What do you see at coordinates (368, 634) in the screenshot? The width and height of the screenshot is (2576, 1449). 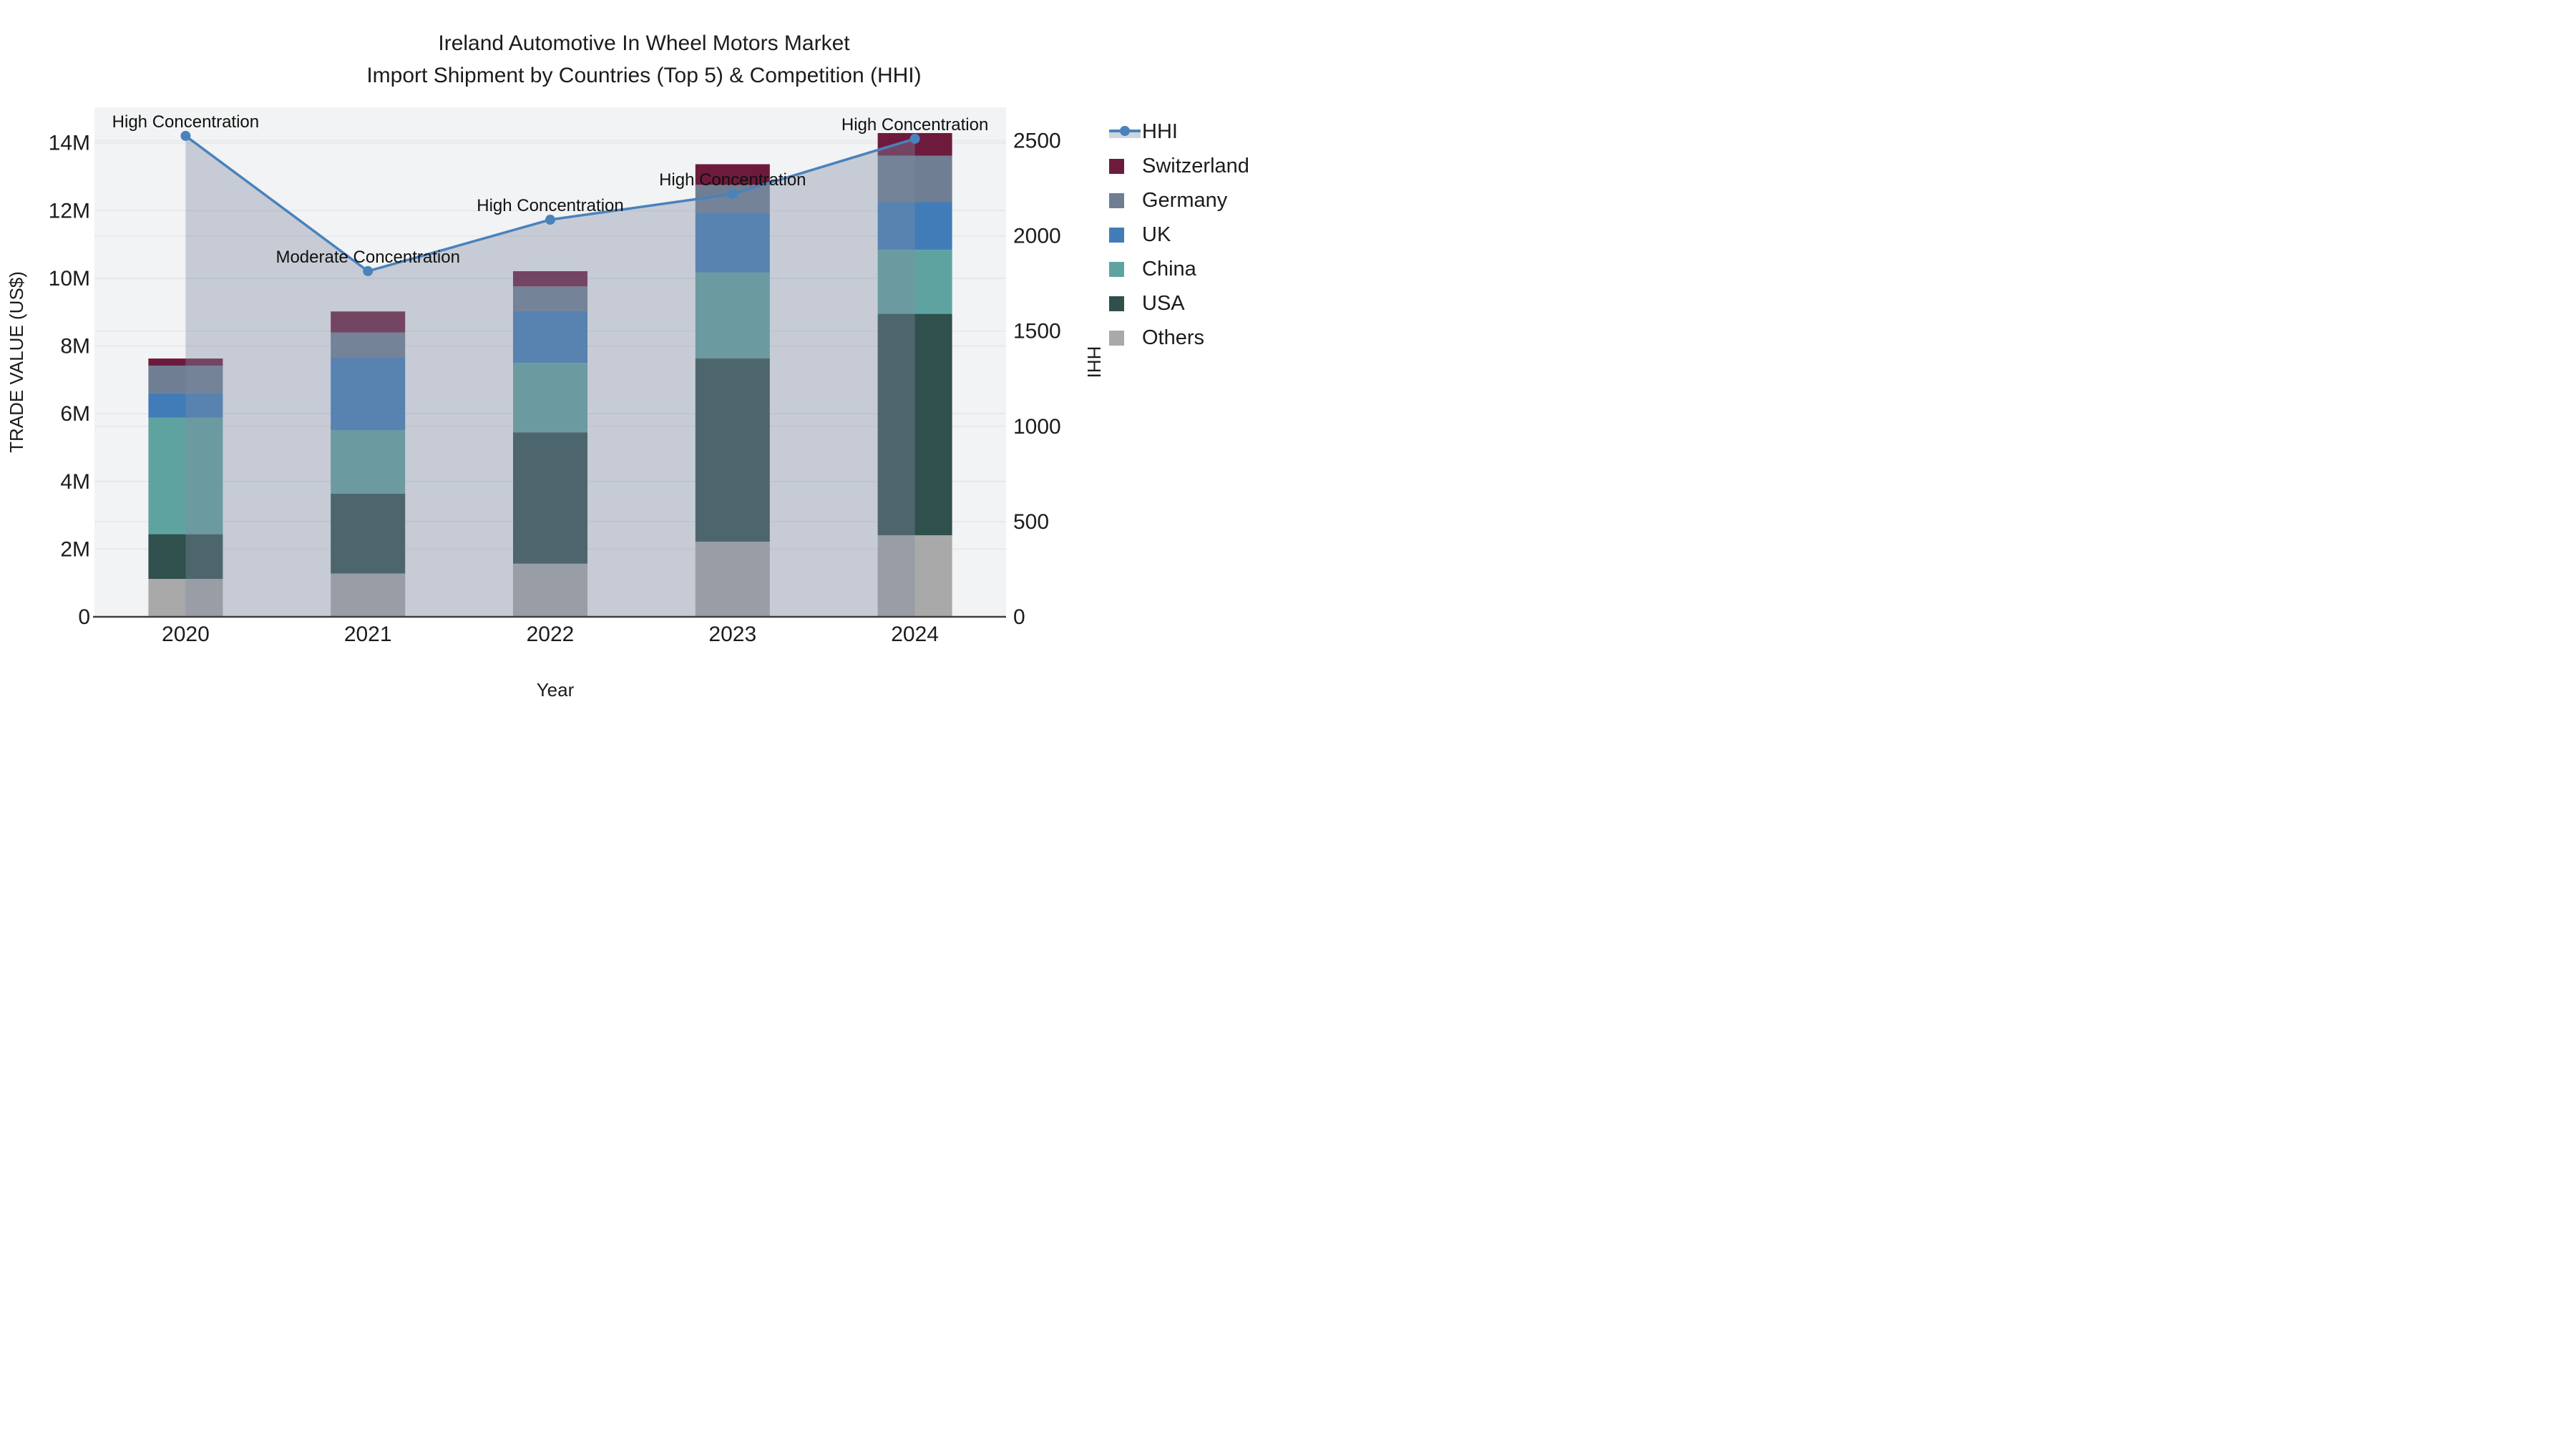 I see `x-tick-label: 2021` at bounding box center [368, 634].